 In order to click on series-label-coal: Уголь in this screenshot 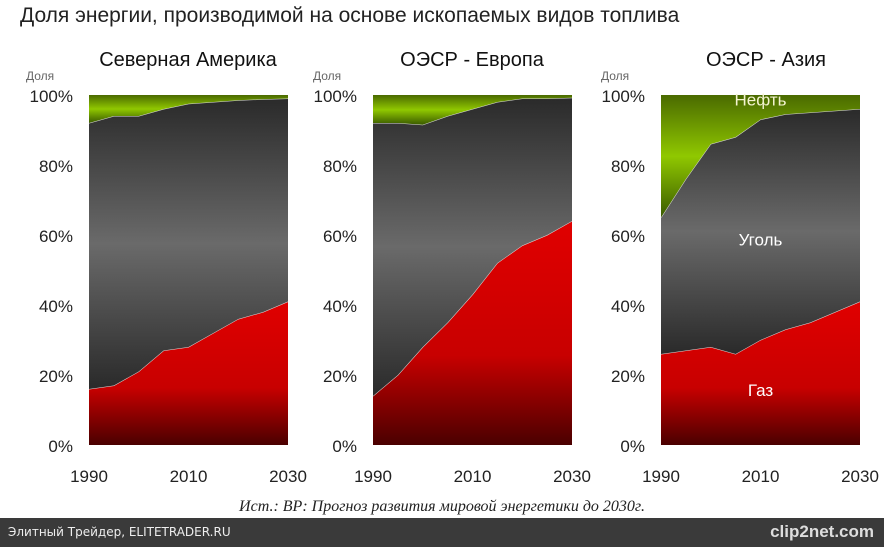, I will do `click(761, 240)`.